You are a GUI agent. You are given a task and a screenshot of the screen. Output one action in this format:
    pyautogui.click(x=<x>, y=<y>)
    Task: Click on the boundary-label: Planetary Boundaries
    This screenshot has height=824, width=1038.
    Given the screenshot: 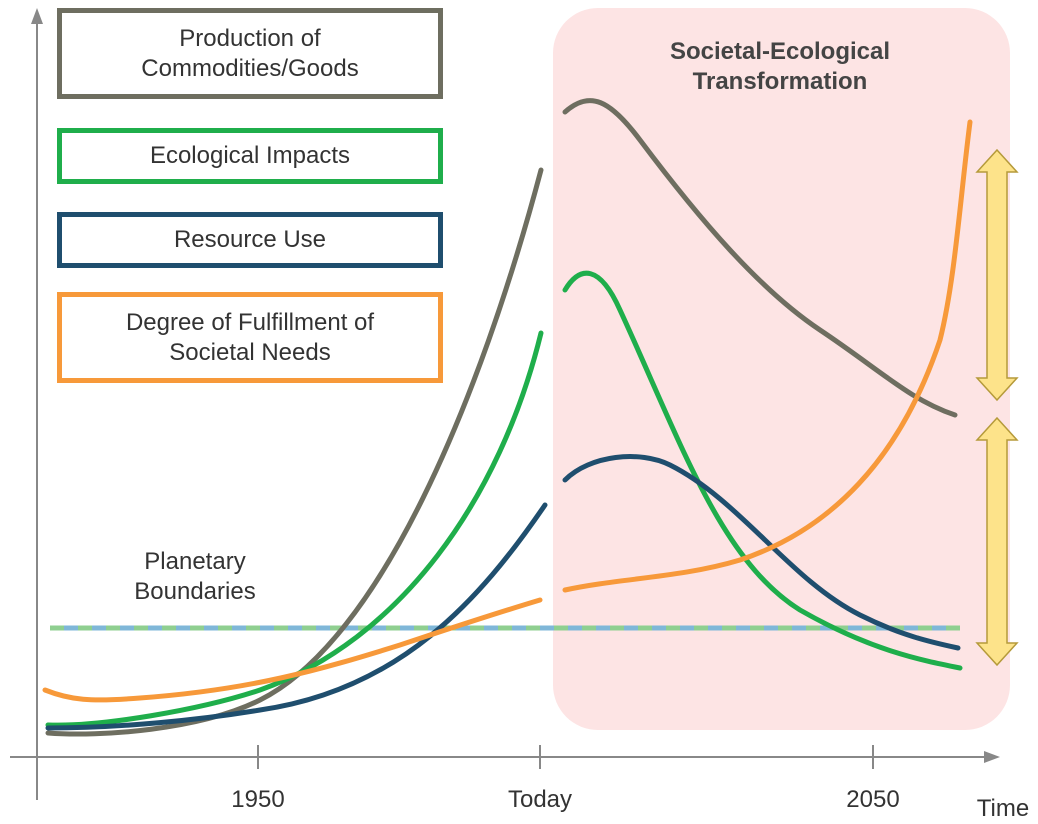 What is the action you would take?
    pyautogui.click(x=195, y=576)
    